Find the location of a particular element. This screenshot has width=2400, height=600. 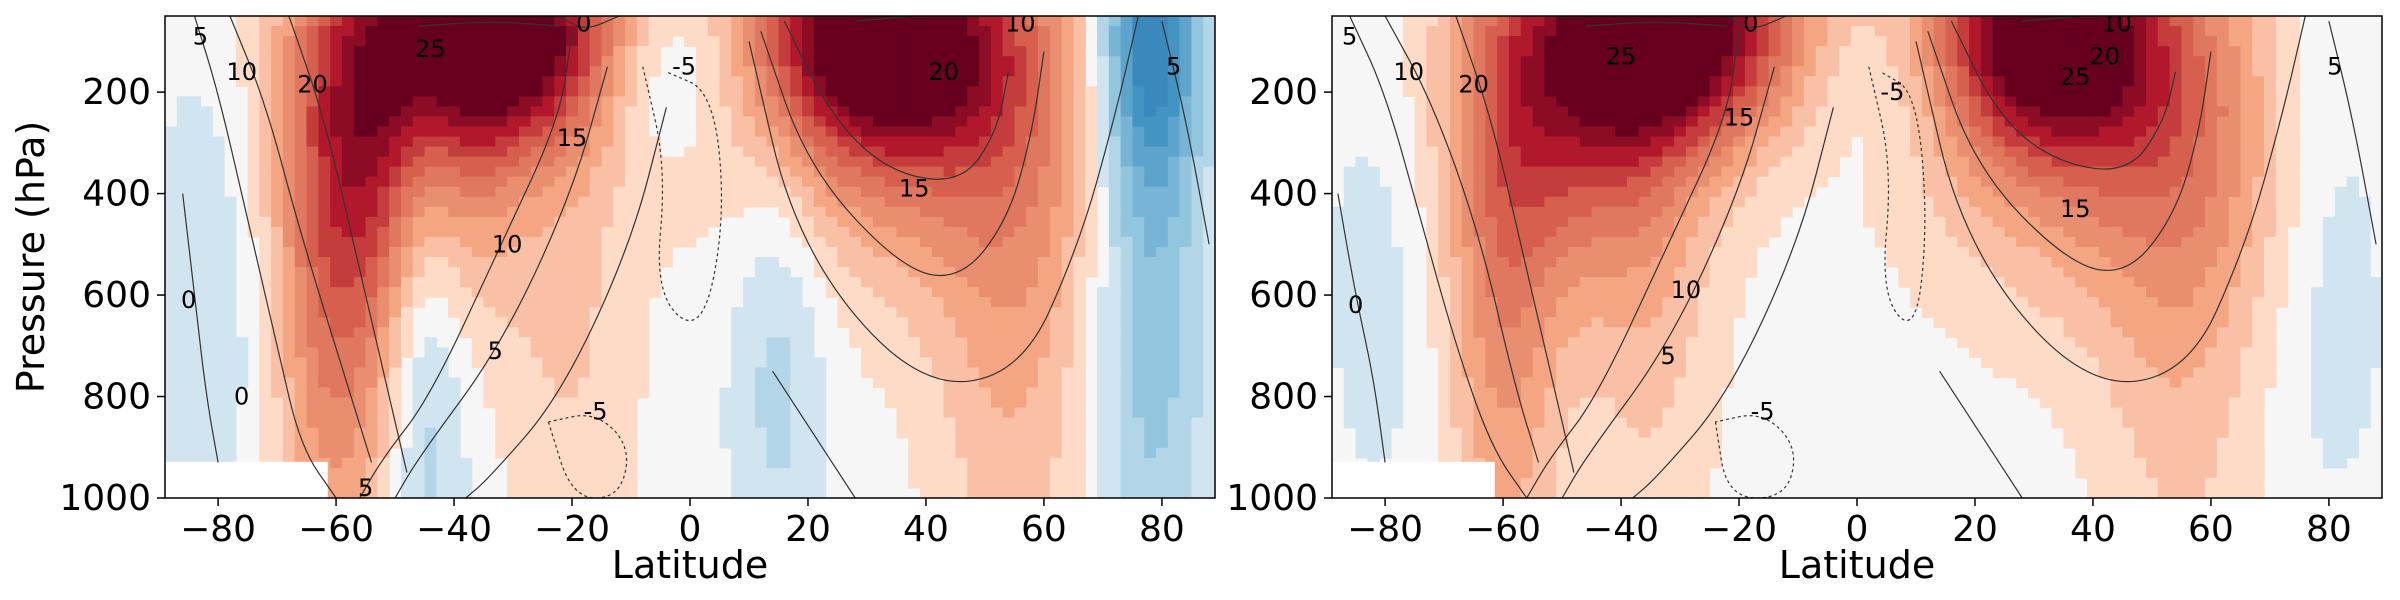

y-tick-label: 200 is located at coordinates (116, 92).